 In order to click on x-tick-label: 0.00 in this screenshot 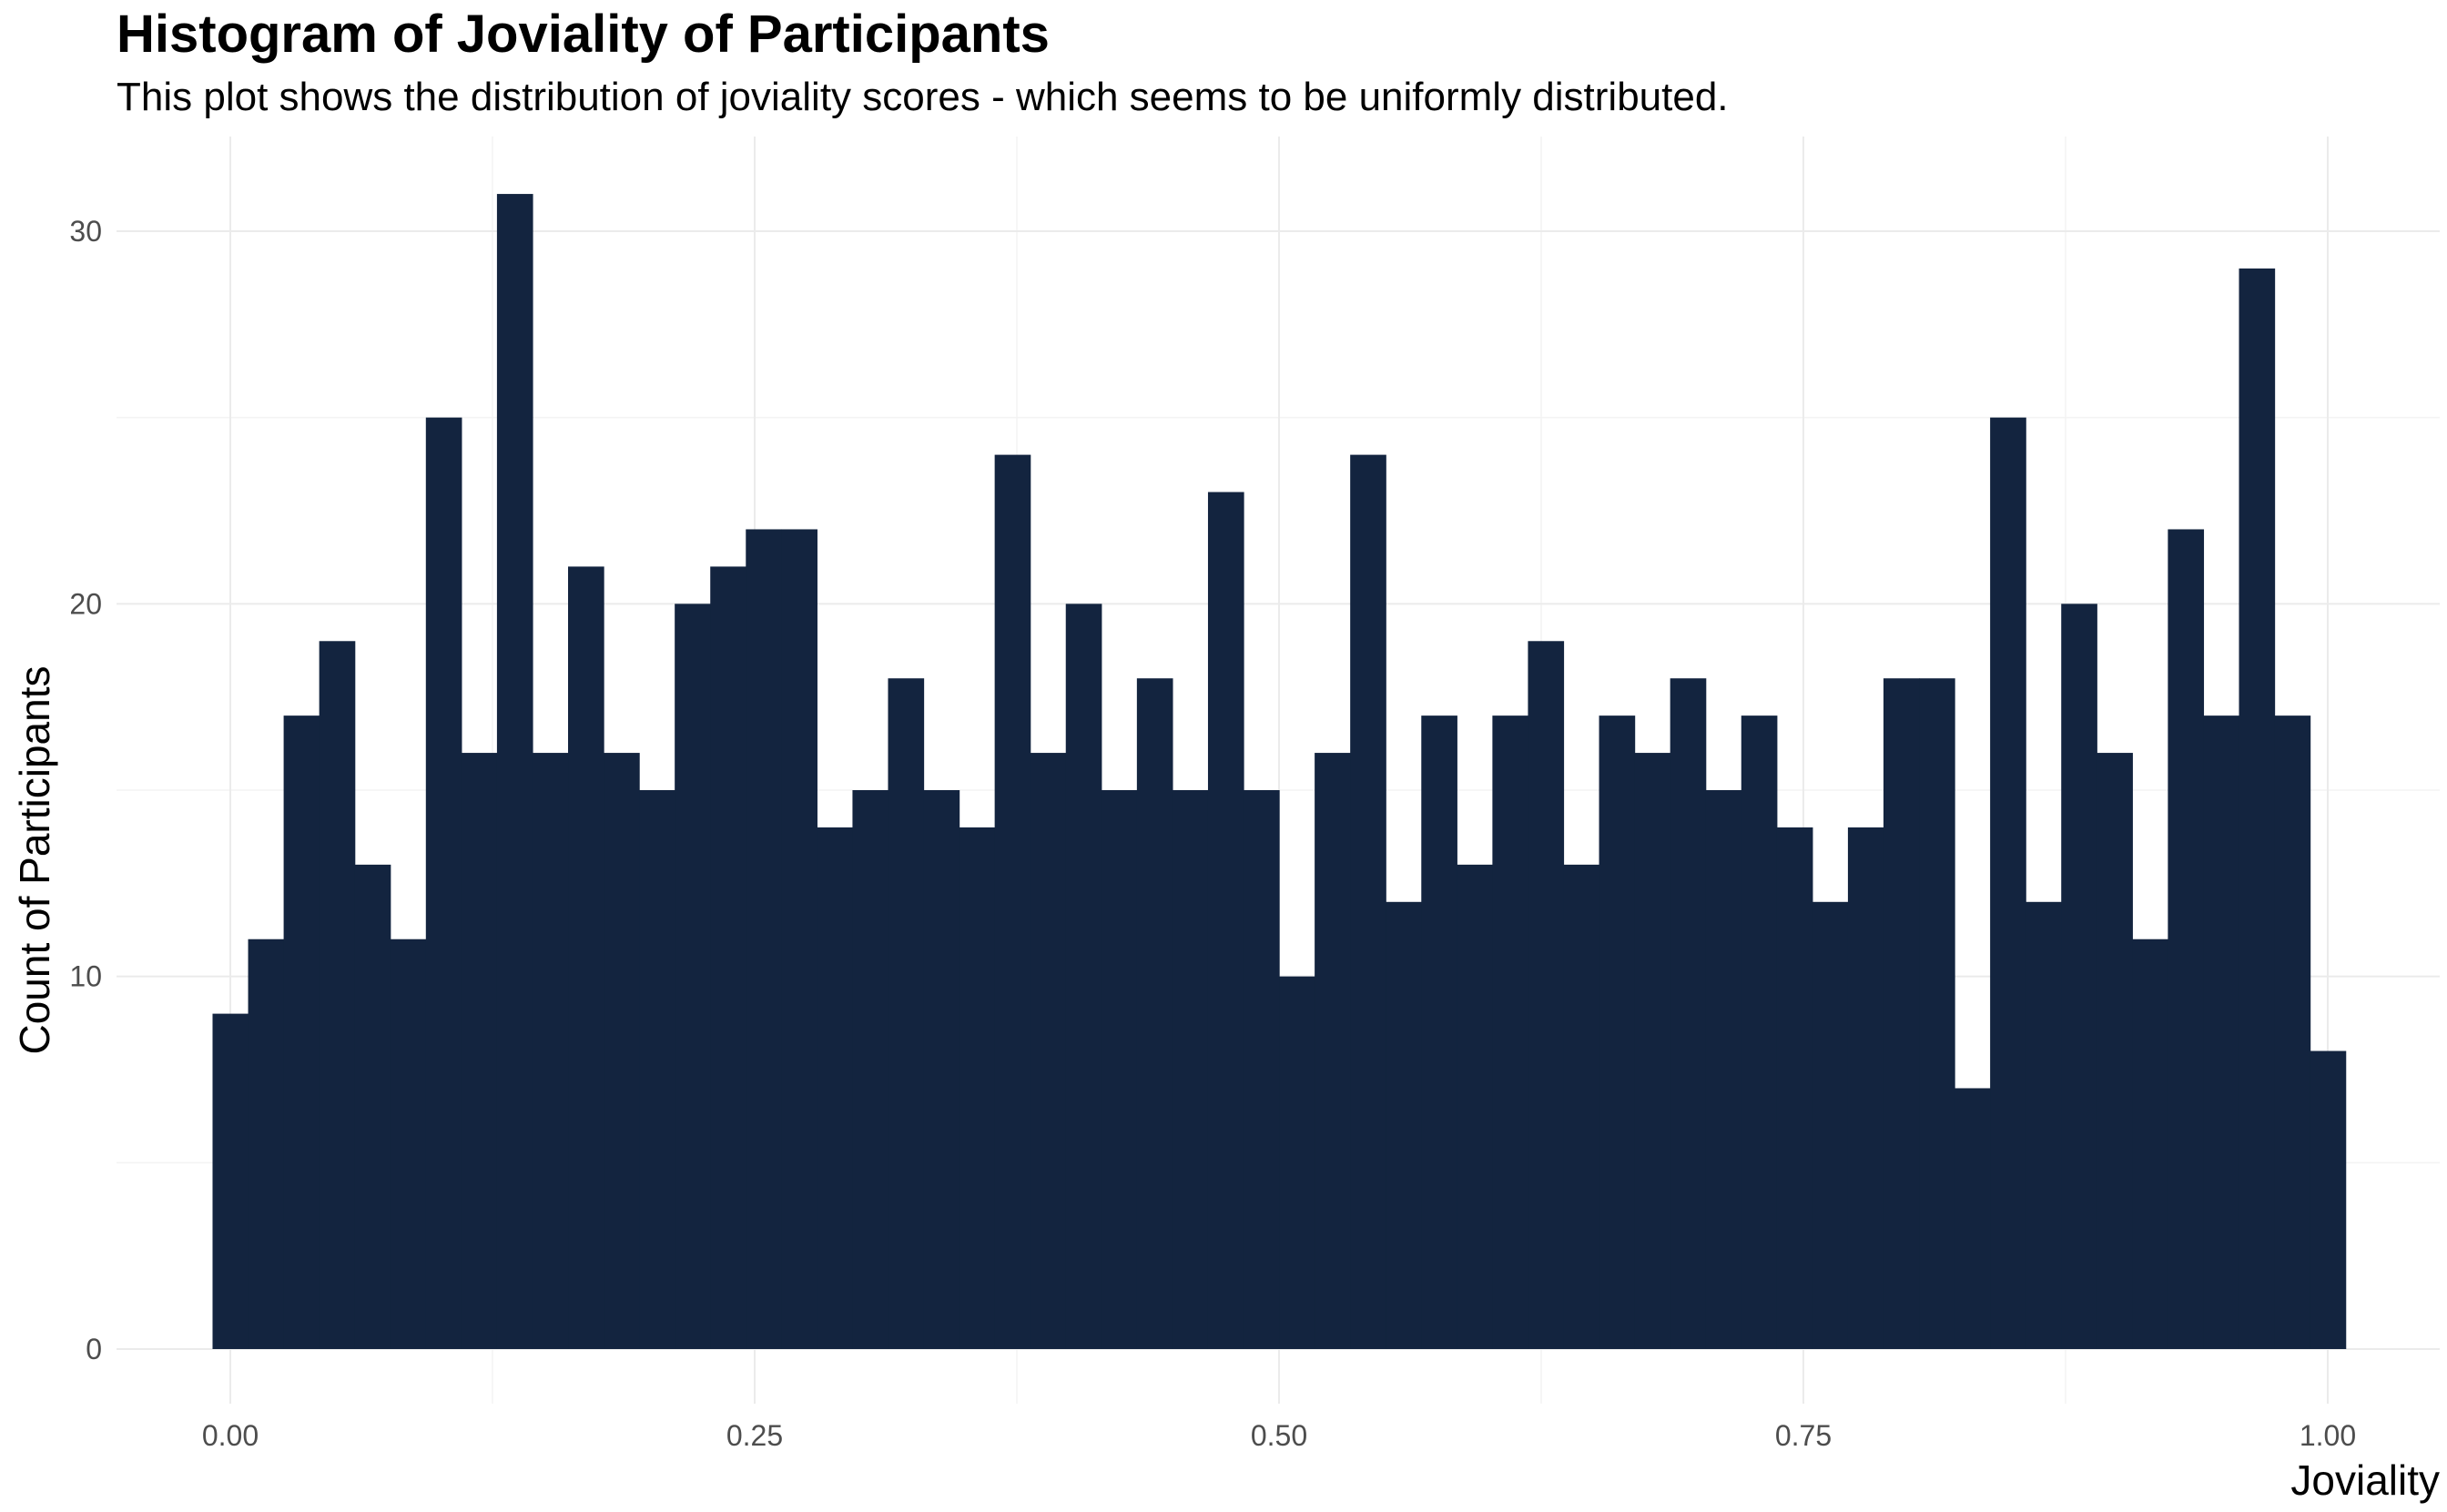, I will do `click(230, 1435)`.